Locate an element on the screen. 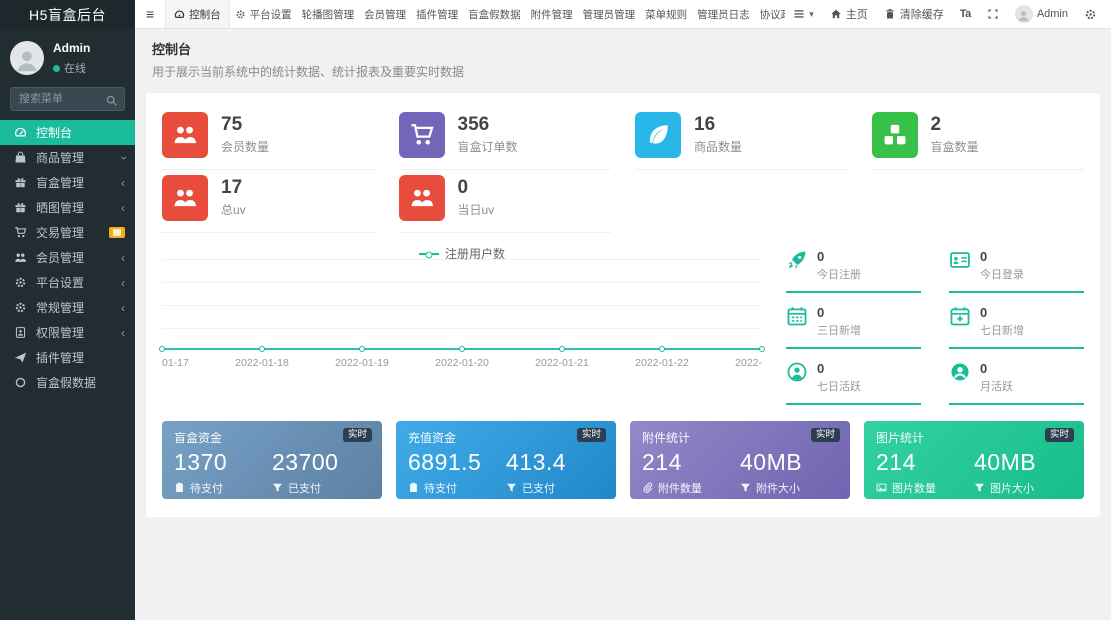 This screenshot has height=620, width=1111. gear-icon is located at coordinates (1090, 14).